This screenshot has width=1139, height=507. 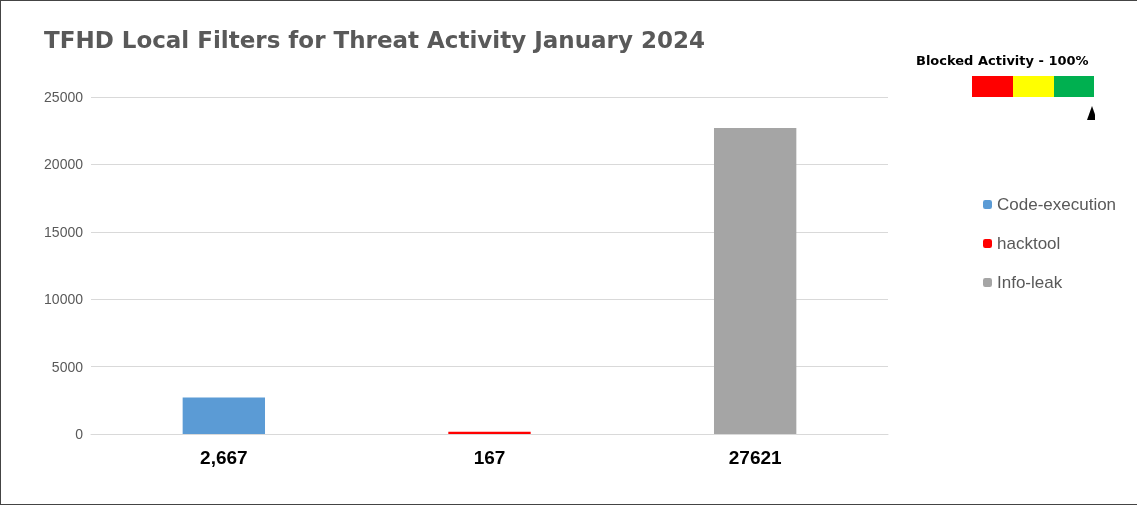 I want to click on y-tick-label: 10000, so click(x=64, y=299).